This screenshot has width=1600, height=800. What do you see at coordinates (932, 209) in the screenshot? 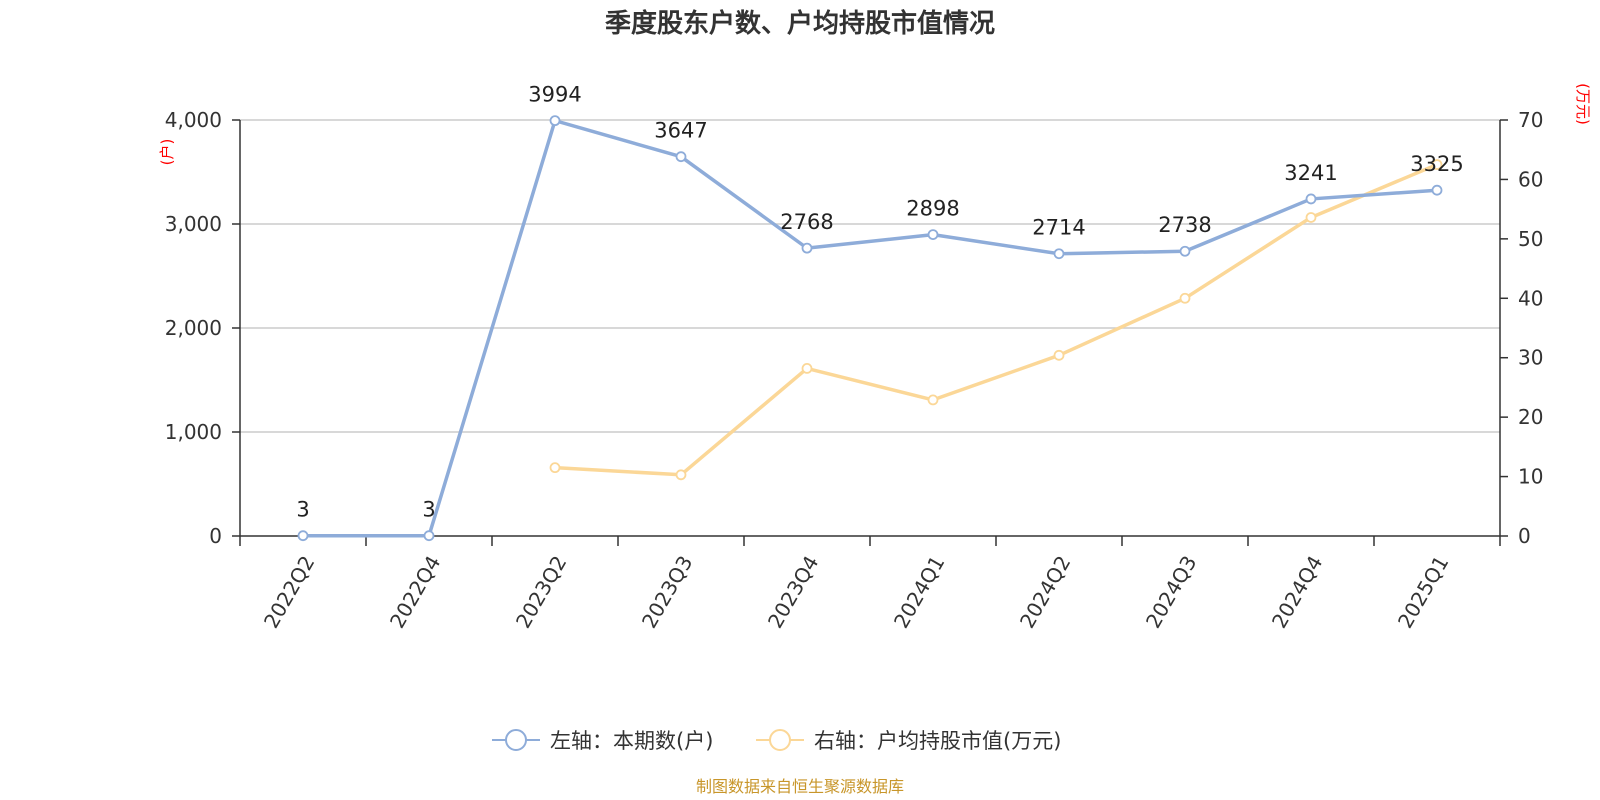
I see `data-label: 2898` at bounding box center [932, 209].